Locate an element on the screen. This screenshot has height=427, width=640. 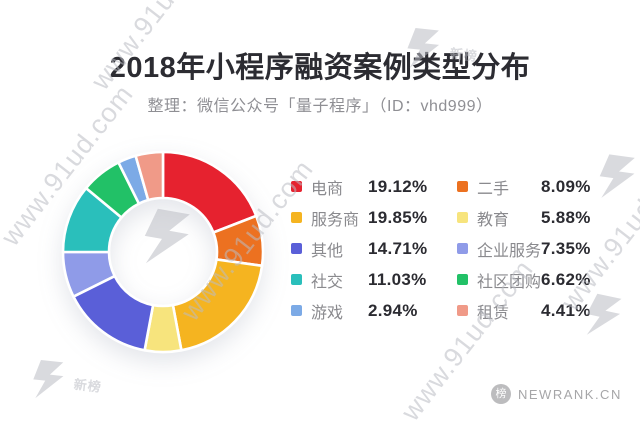
newrank-logo: 榜 NEWRANK.CN is located at coordinates (556, 394).